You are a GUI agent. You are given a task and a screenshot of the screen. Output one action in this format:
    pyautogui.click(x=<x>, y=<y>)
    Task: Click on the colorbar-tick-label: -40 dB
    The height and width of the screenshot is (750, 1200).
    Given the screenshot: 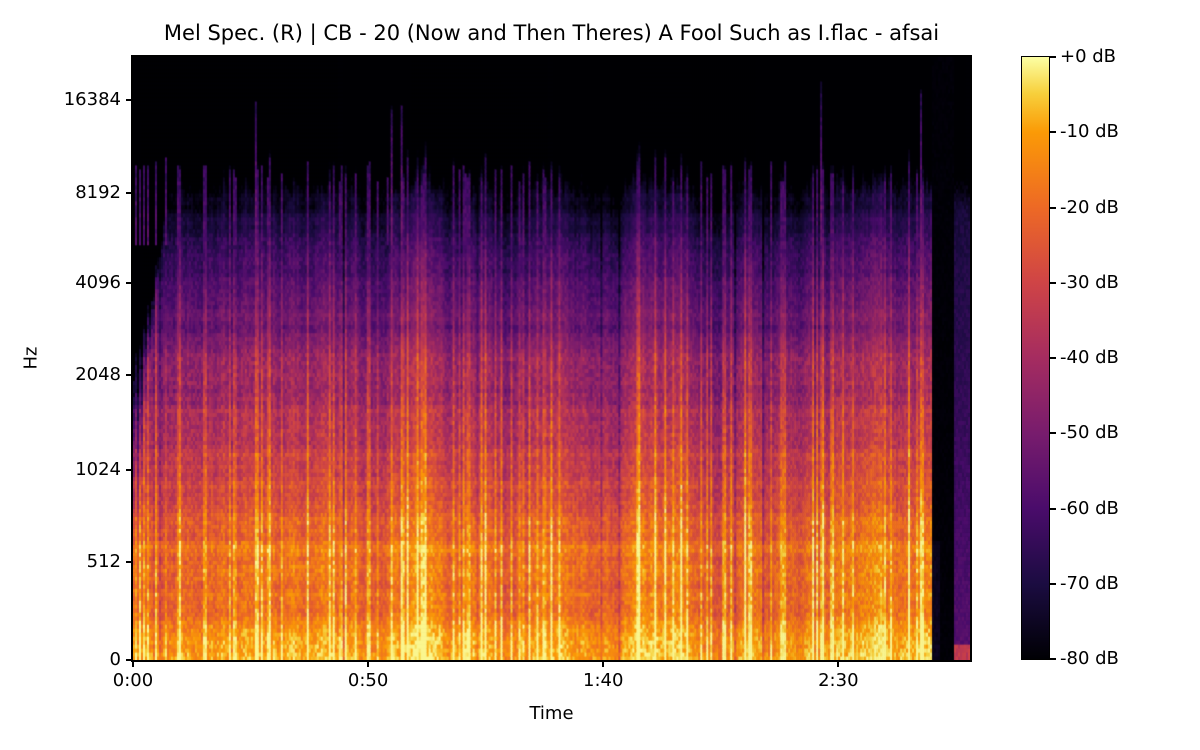 What is the action you would take?
    pyautogui.click(x=1089, y=357)
    